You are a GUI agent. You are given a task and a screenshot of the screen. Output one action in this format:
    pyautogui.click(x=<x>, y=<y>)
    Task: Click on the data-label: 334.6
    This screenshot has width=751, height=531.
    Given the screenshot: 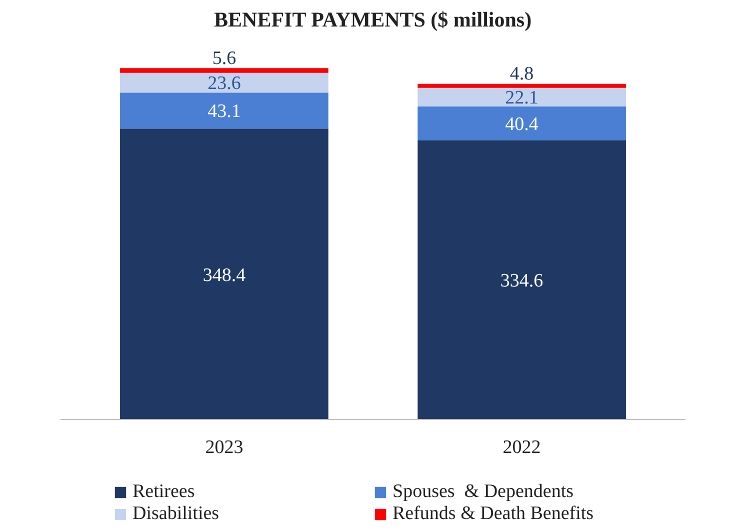 What is the action you would take?
    pyautogui.click(x=522, y=281)
    